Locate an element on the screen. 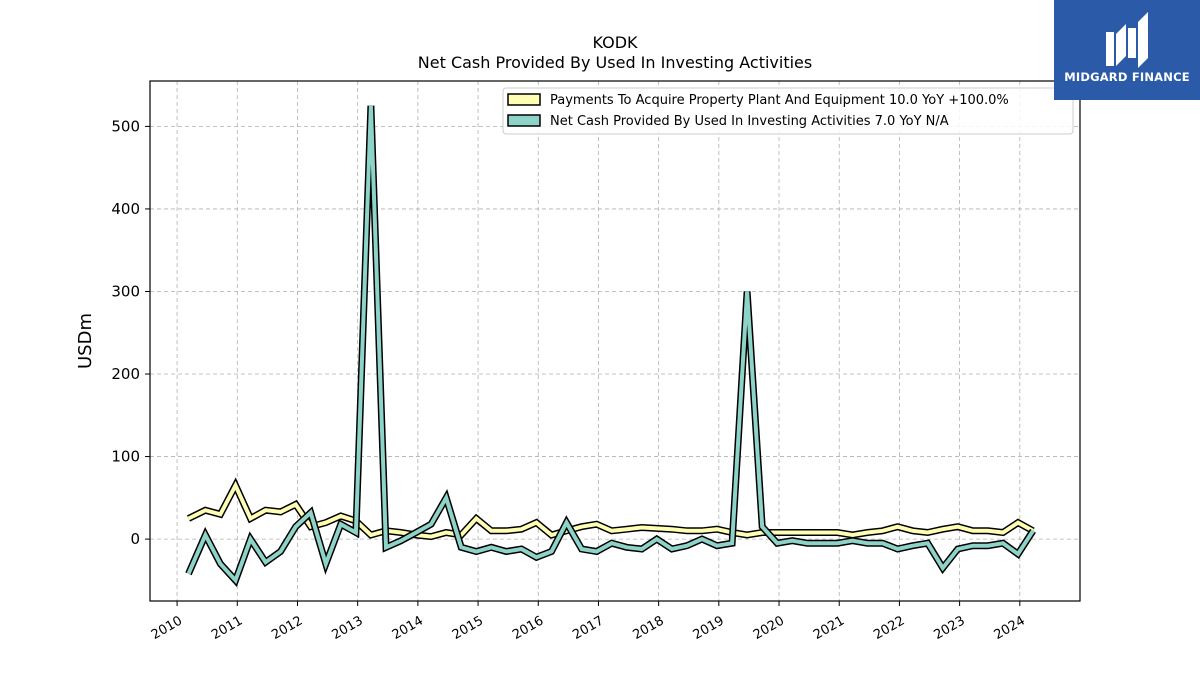 Image resolution: width=1200 pixels, height=675 pixels. x-tick-label: 2024 is located at coordinates (1010, 628).